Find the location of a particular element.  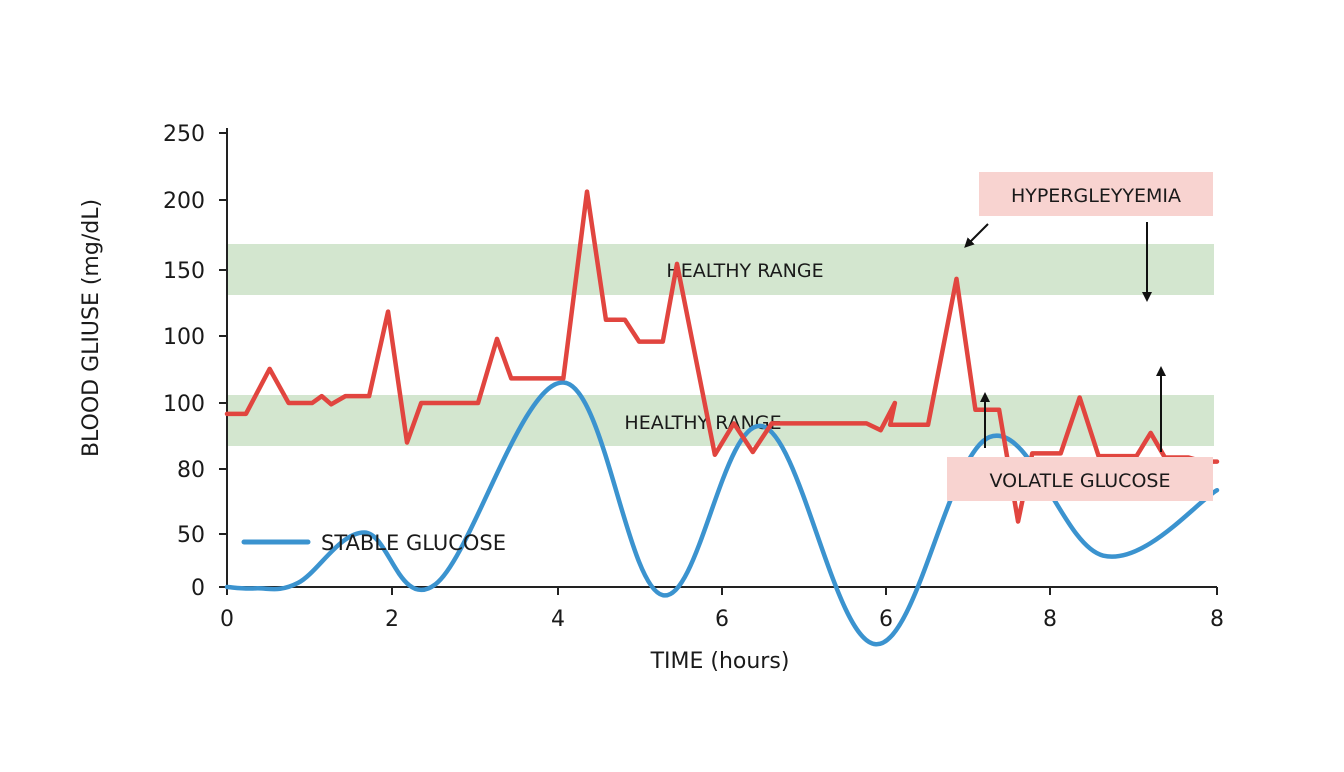

y-tick-label: 80 is located at coordinates (191, 470).